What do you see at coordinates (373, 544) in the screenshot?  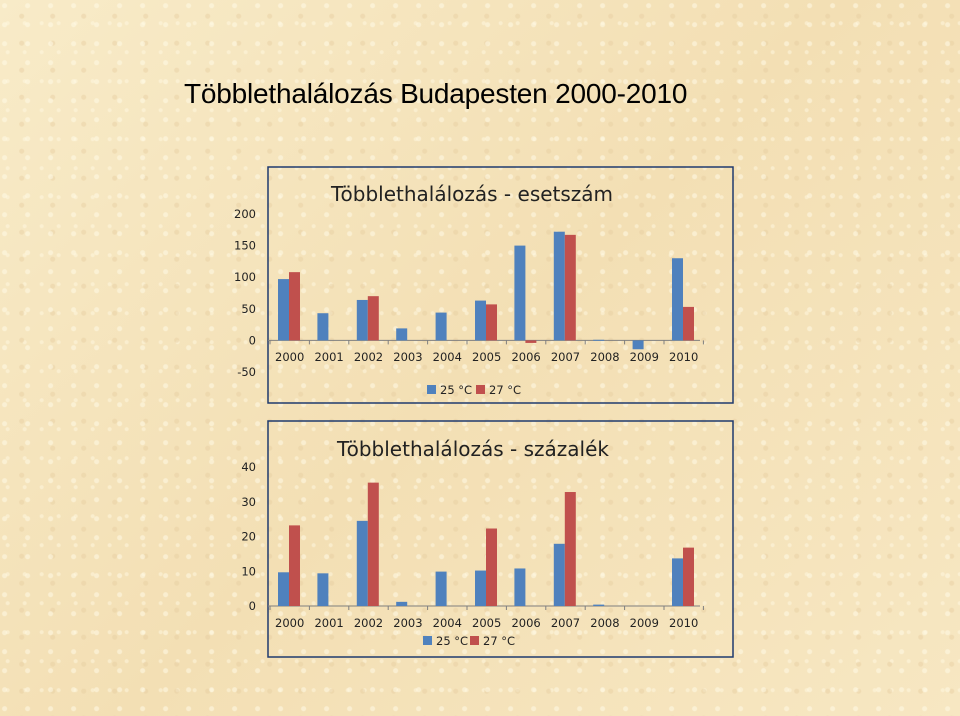 I see `bar-percent-27c-2002` at bounding box center [373, 544].